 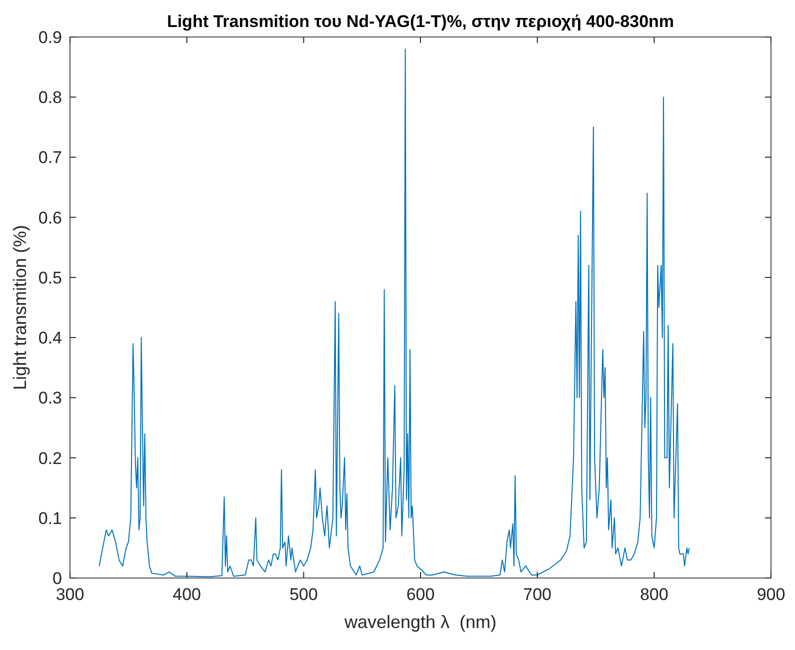 I want to click on y-tick-label: 0.6, so click(x=50, y=218).